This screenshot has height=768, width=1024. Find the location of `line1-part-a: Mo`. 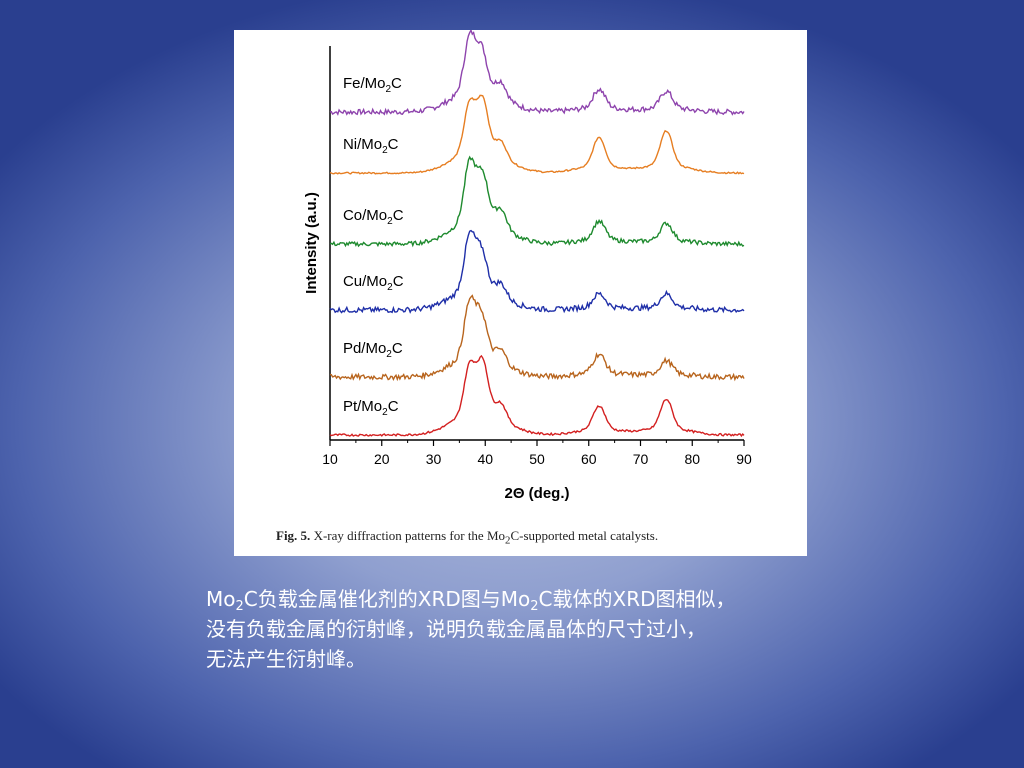

line1-part-a: Mo is located at coordinates (221, 599).